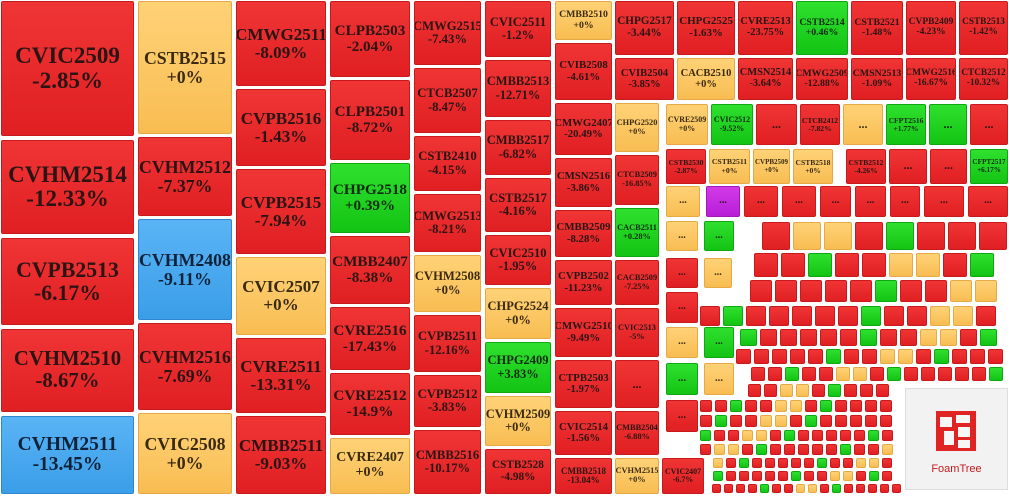 Image resolution: width=1010 pixels, height=496 pixels. What do you see at coordinates (447, 401) in the screenshot?
I see `tile: CVPB2512 -3.83%` at bounding box center [447, 401].